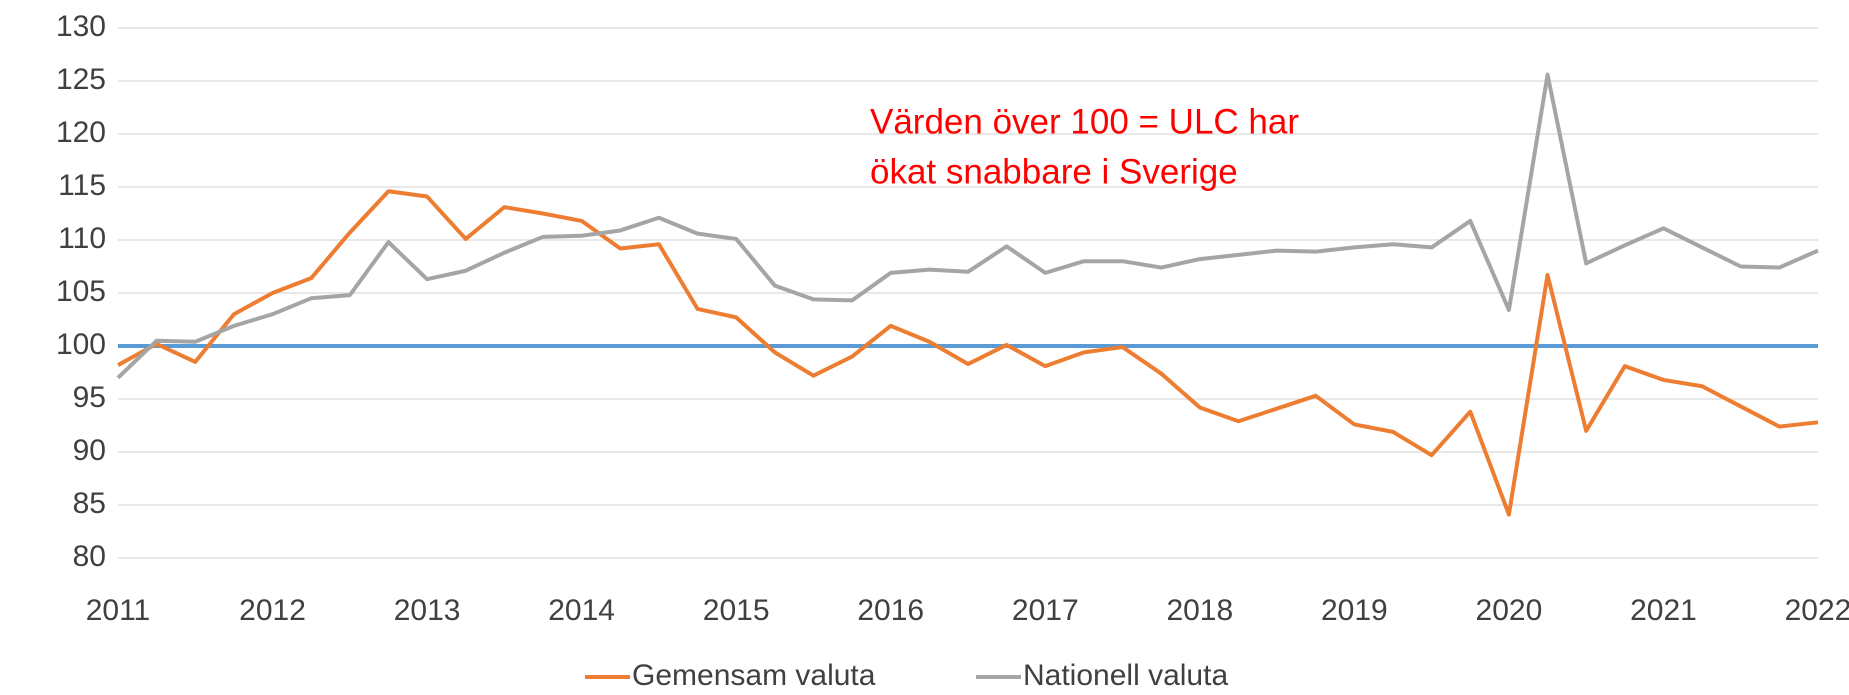  Describe the element at coordinates (1054, 171) in the screenshot. I see `annotation: ökat snabbare i Sverige` at that location.